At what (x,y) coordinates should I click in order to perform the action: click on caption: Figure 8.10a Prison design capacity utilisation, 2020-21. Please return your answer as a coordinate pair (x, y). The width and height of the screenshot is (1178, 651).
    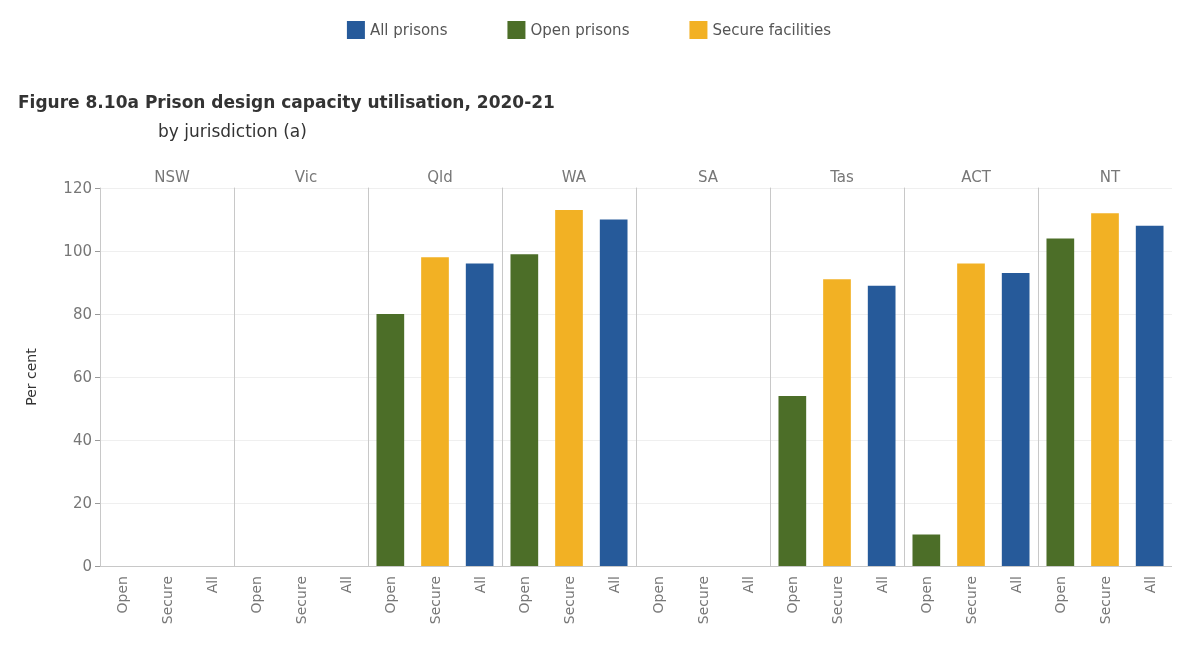
    Looking at the image, I should click on (286, 101).